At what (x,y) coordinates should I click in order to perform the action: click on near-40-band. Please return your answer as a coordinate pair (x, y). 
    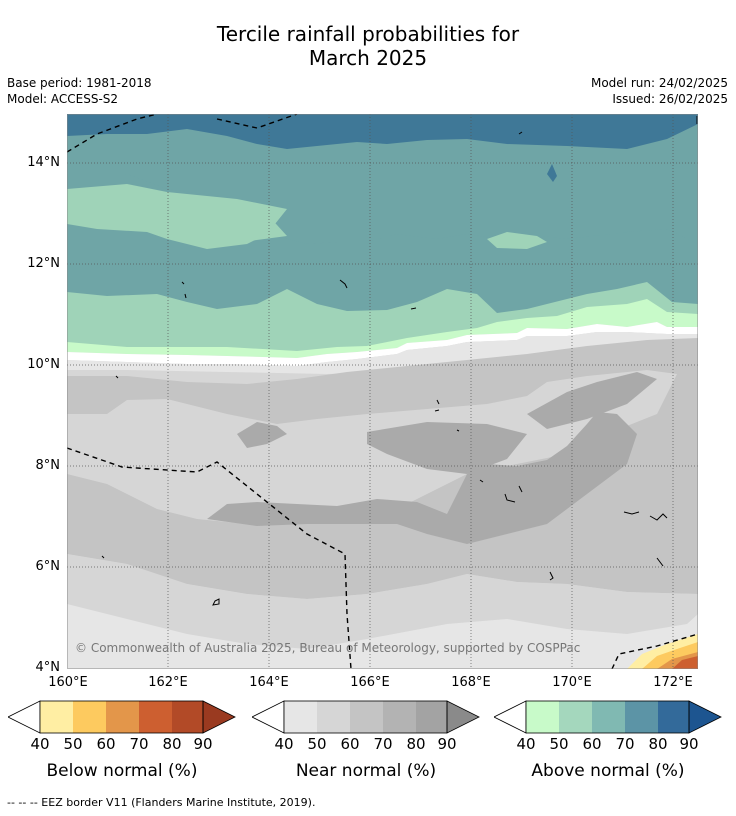
    Looking at the image, I should click on (382, 353).